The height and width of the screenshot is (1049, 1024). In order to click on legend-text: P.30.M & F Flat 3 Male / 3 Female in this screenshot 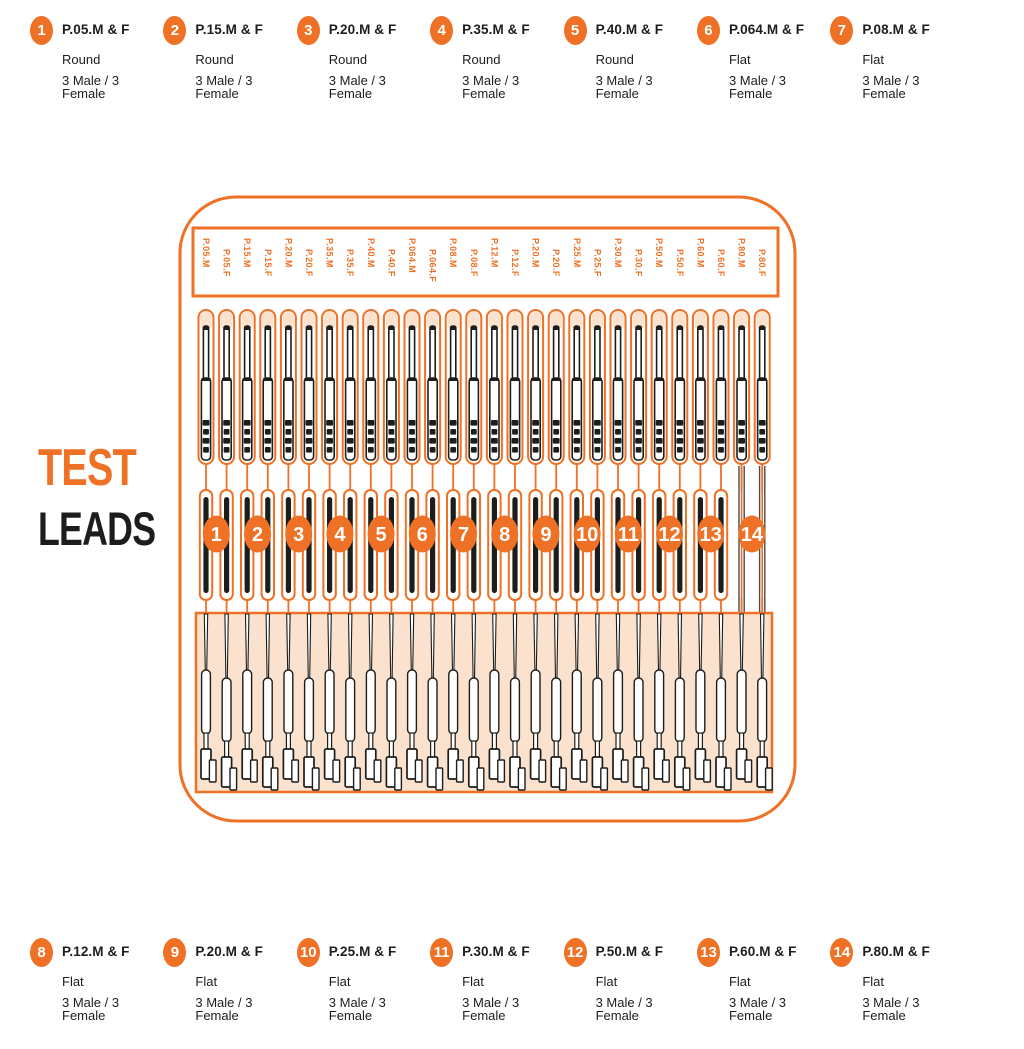, I will do `click(512, 980)`.